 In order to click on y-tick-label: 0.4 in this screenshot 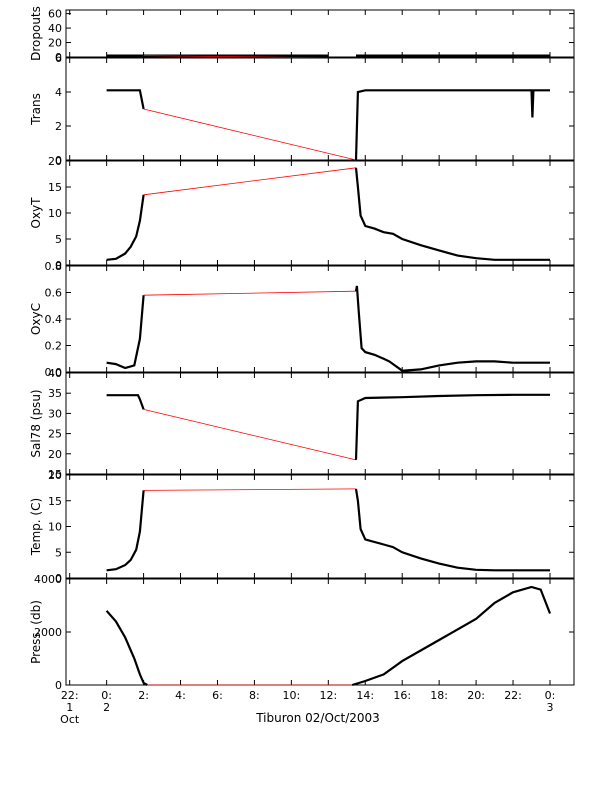, I will do `click(54, 319)`.